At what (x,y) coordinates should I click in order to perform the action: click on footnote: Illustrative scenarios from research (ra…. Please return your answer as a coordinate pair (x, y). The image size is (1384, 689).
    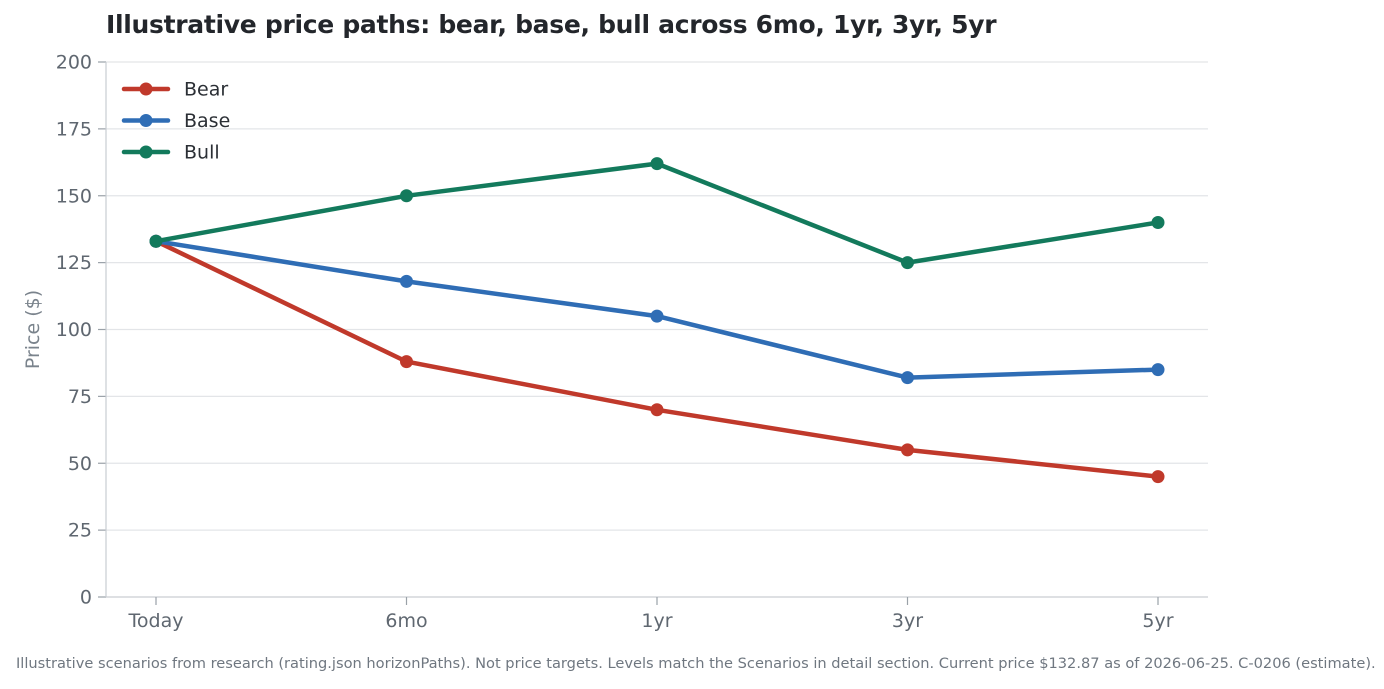
    Looking at the image, I should click on (696, 663).